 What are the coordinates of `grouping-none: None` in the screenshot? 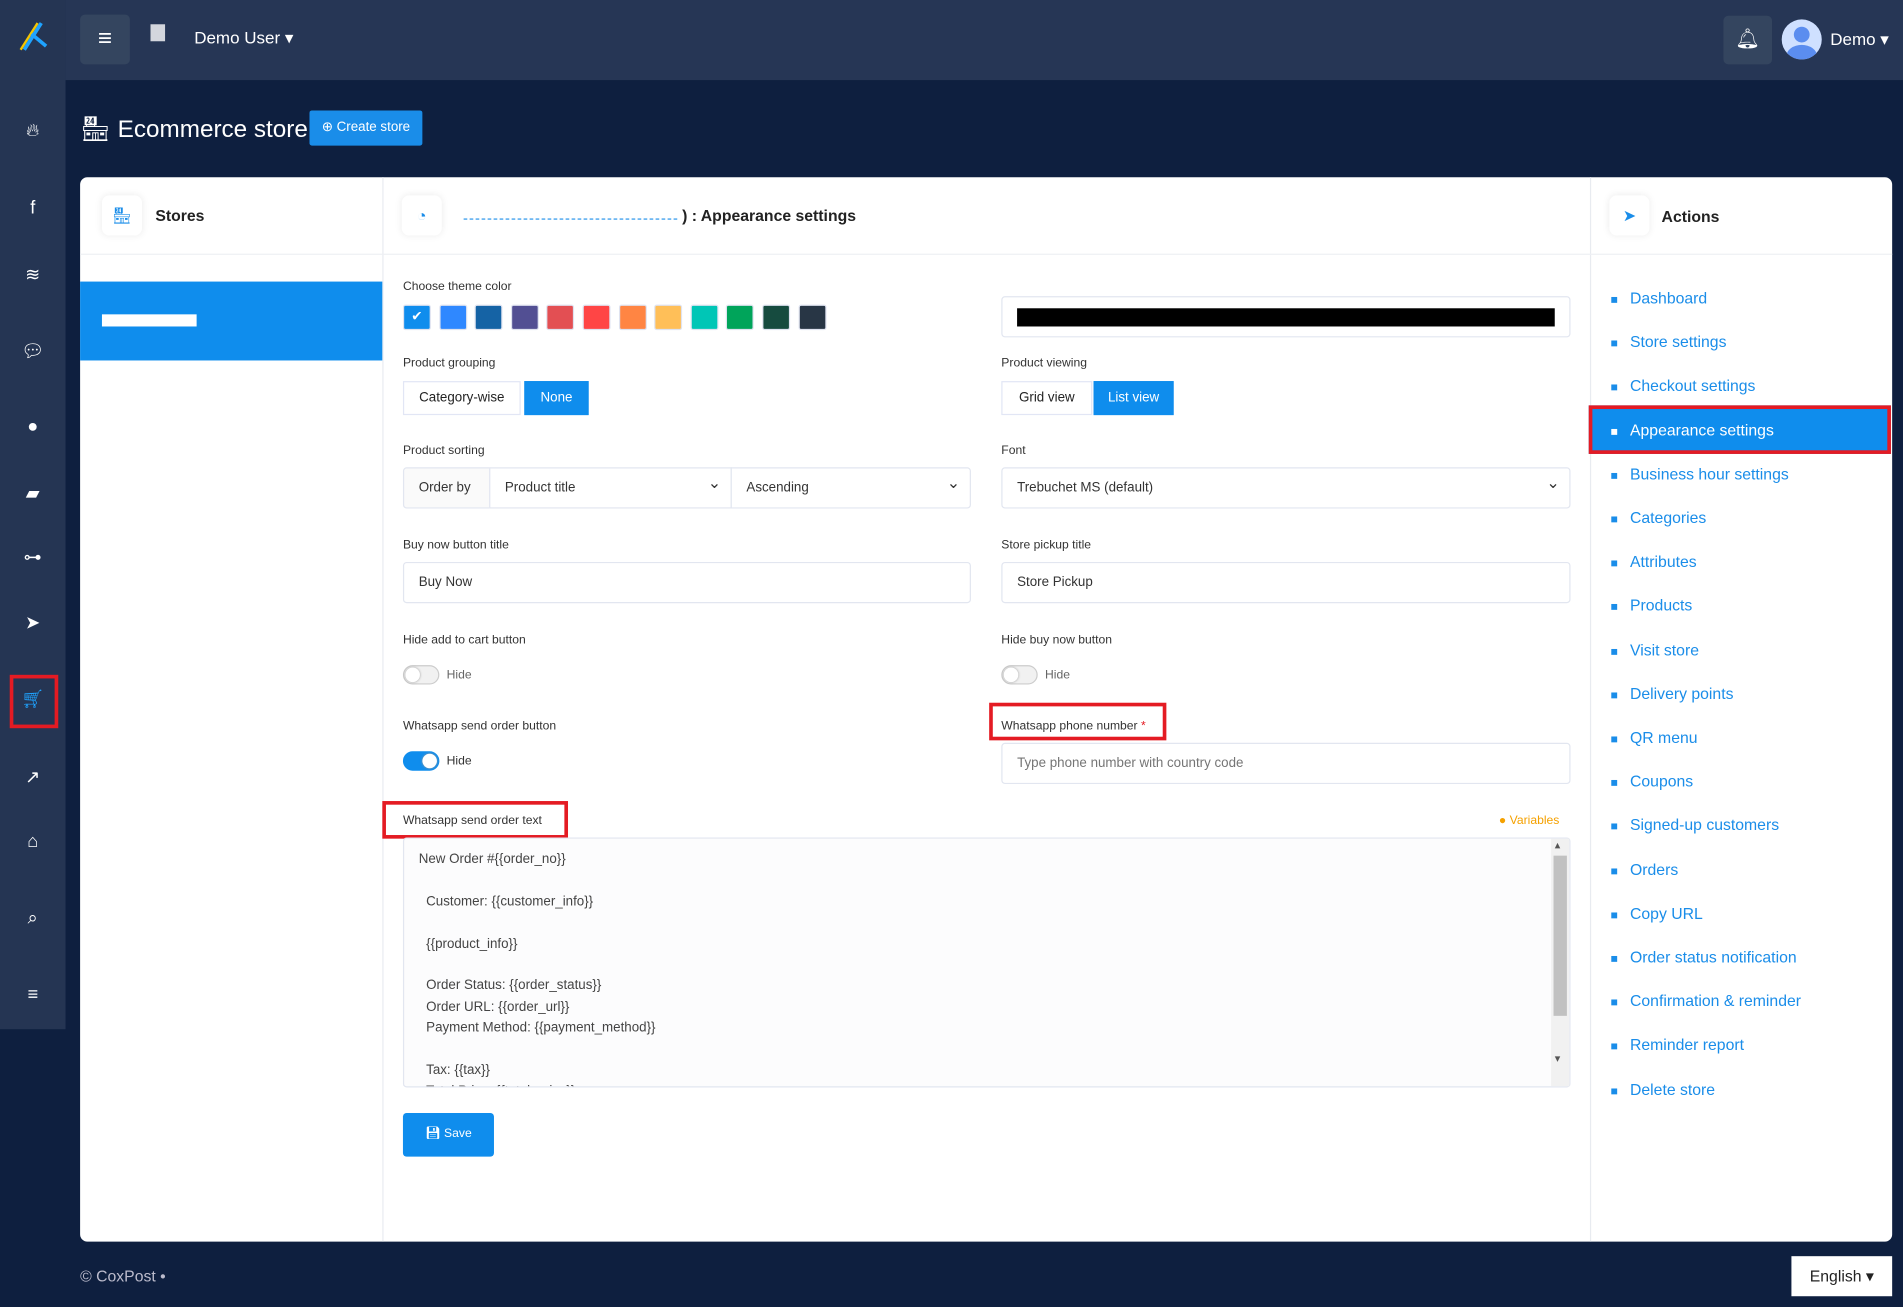 It's located at (556, 398).